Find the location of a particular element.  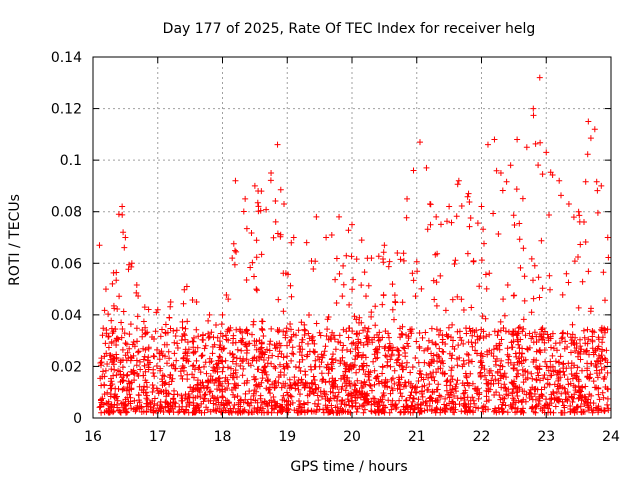

y-tick-label: 0.14 is located at coordinates (66, 58).